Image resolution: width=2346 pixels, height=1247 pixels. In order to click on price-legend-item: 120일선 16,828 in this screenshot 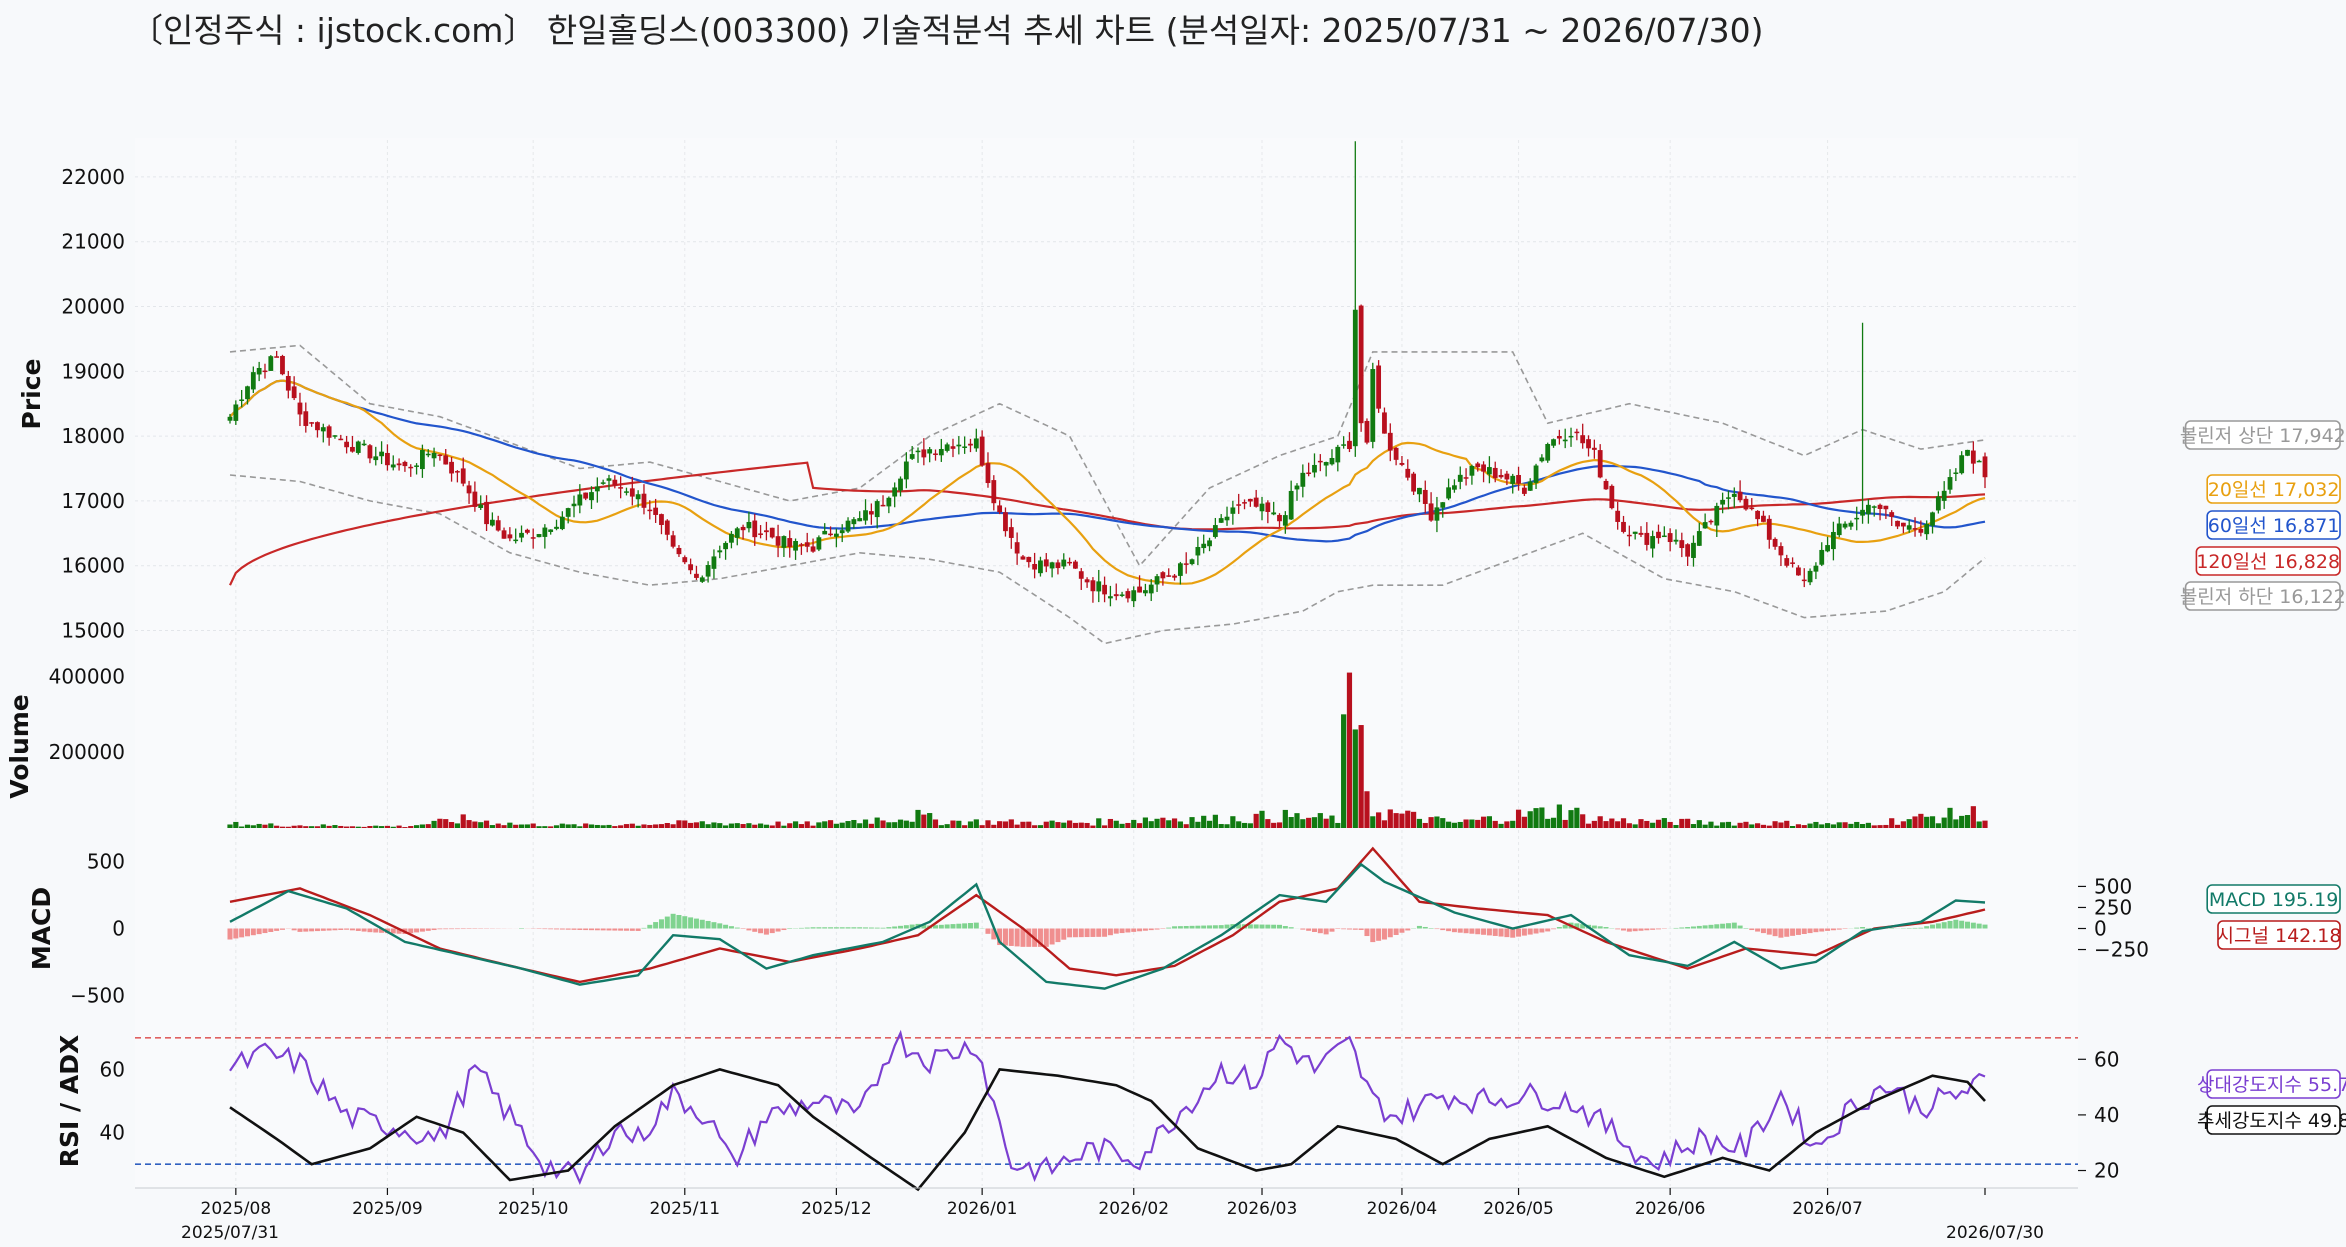, I will do `click(2268, 561)`.